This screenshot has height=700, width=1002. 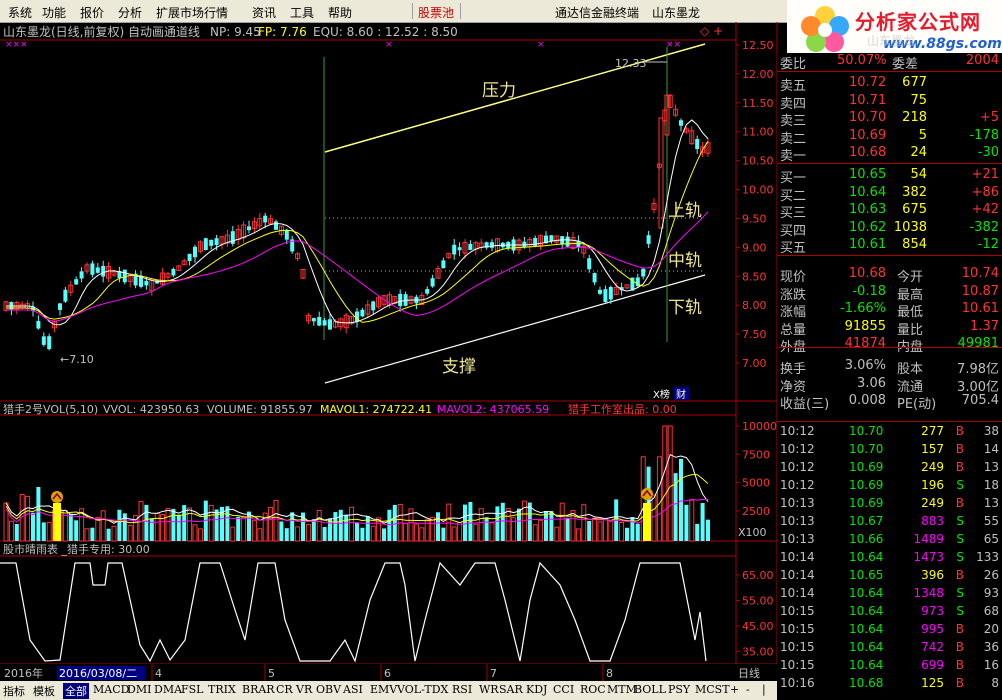 What do you see at coordinates (661, 394) in the screenshot?
I see `rank-tag: X榜` at bounding box center [661, 394].